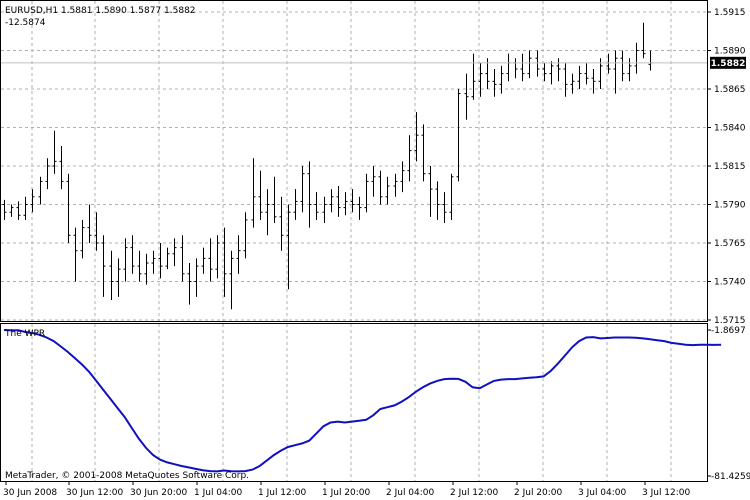 The width and height of the screenshot is (750, 500). What do you see at coordinates (24, 334) in the screenshot?
I see `indicator-label: The WPR` at bounding box center [24, 334].